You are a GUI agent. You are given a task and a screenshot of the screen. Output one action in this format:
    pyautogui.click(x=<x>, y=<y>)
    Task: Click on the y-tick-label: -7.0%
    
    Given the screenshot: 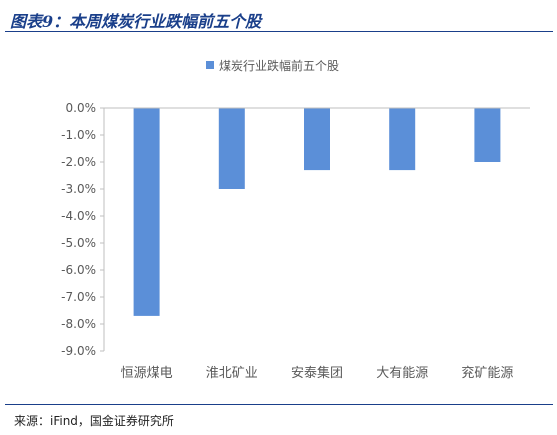 What is the action you would take?
    pyautogui.click(x=78, y=297)
    